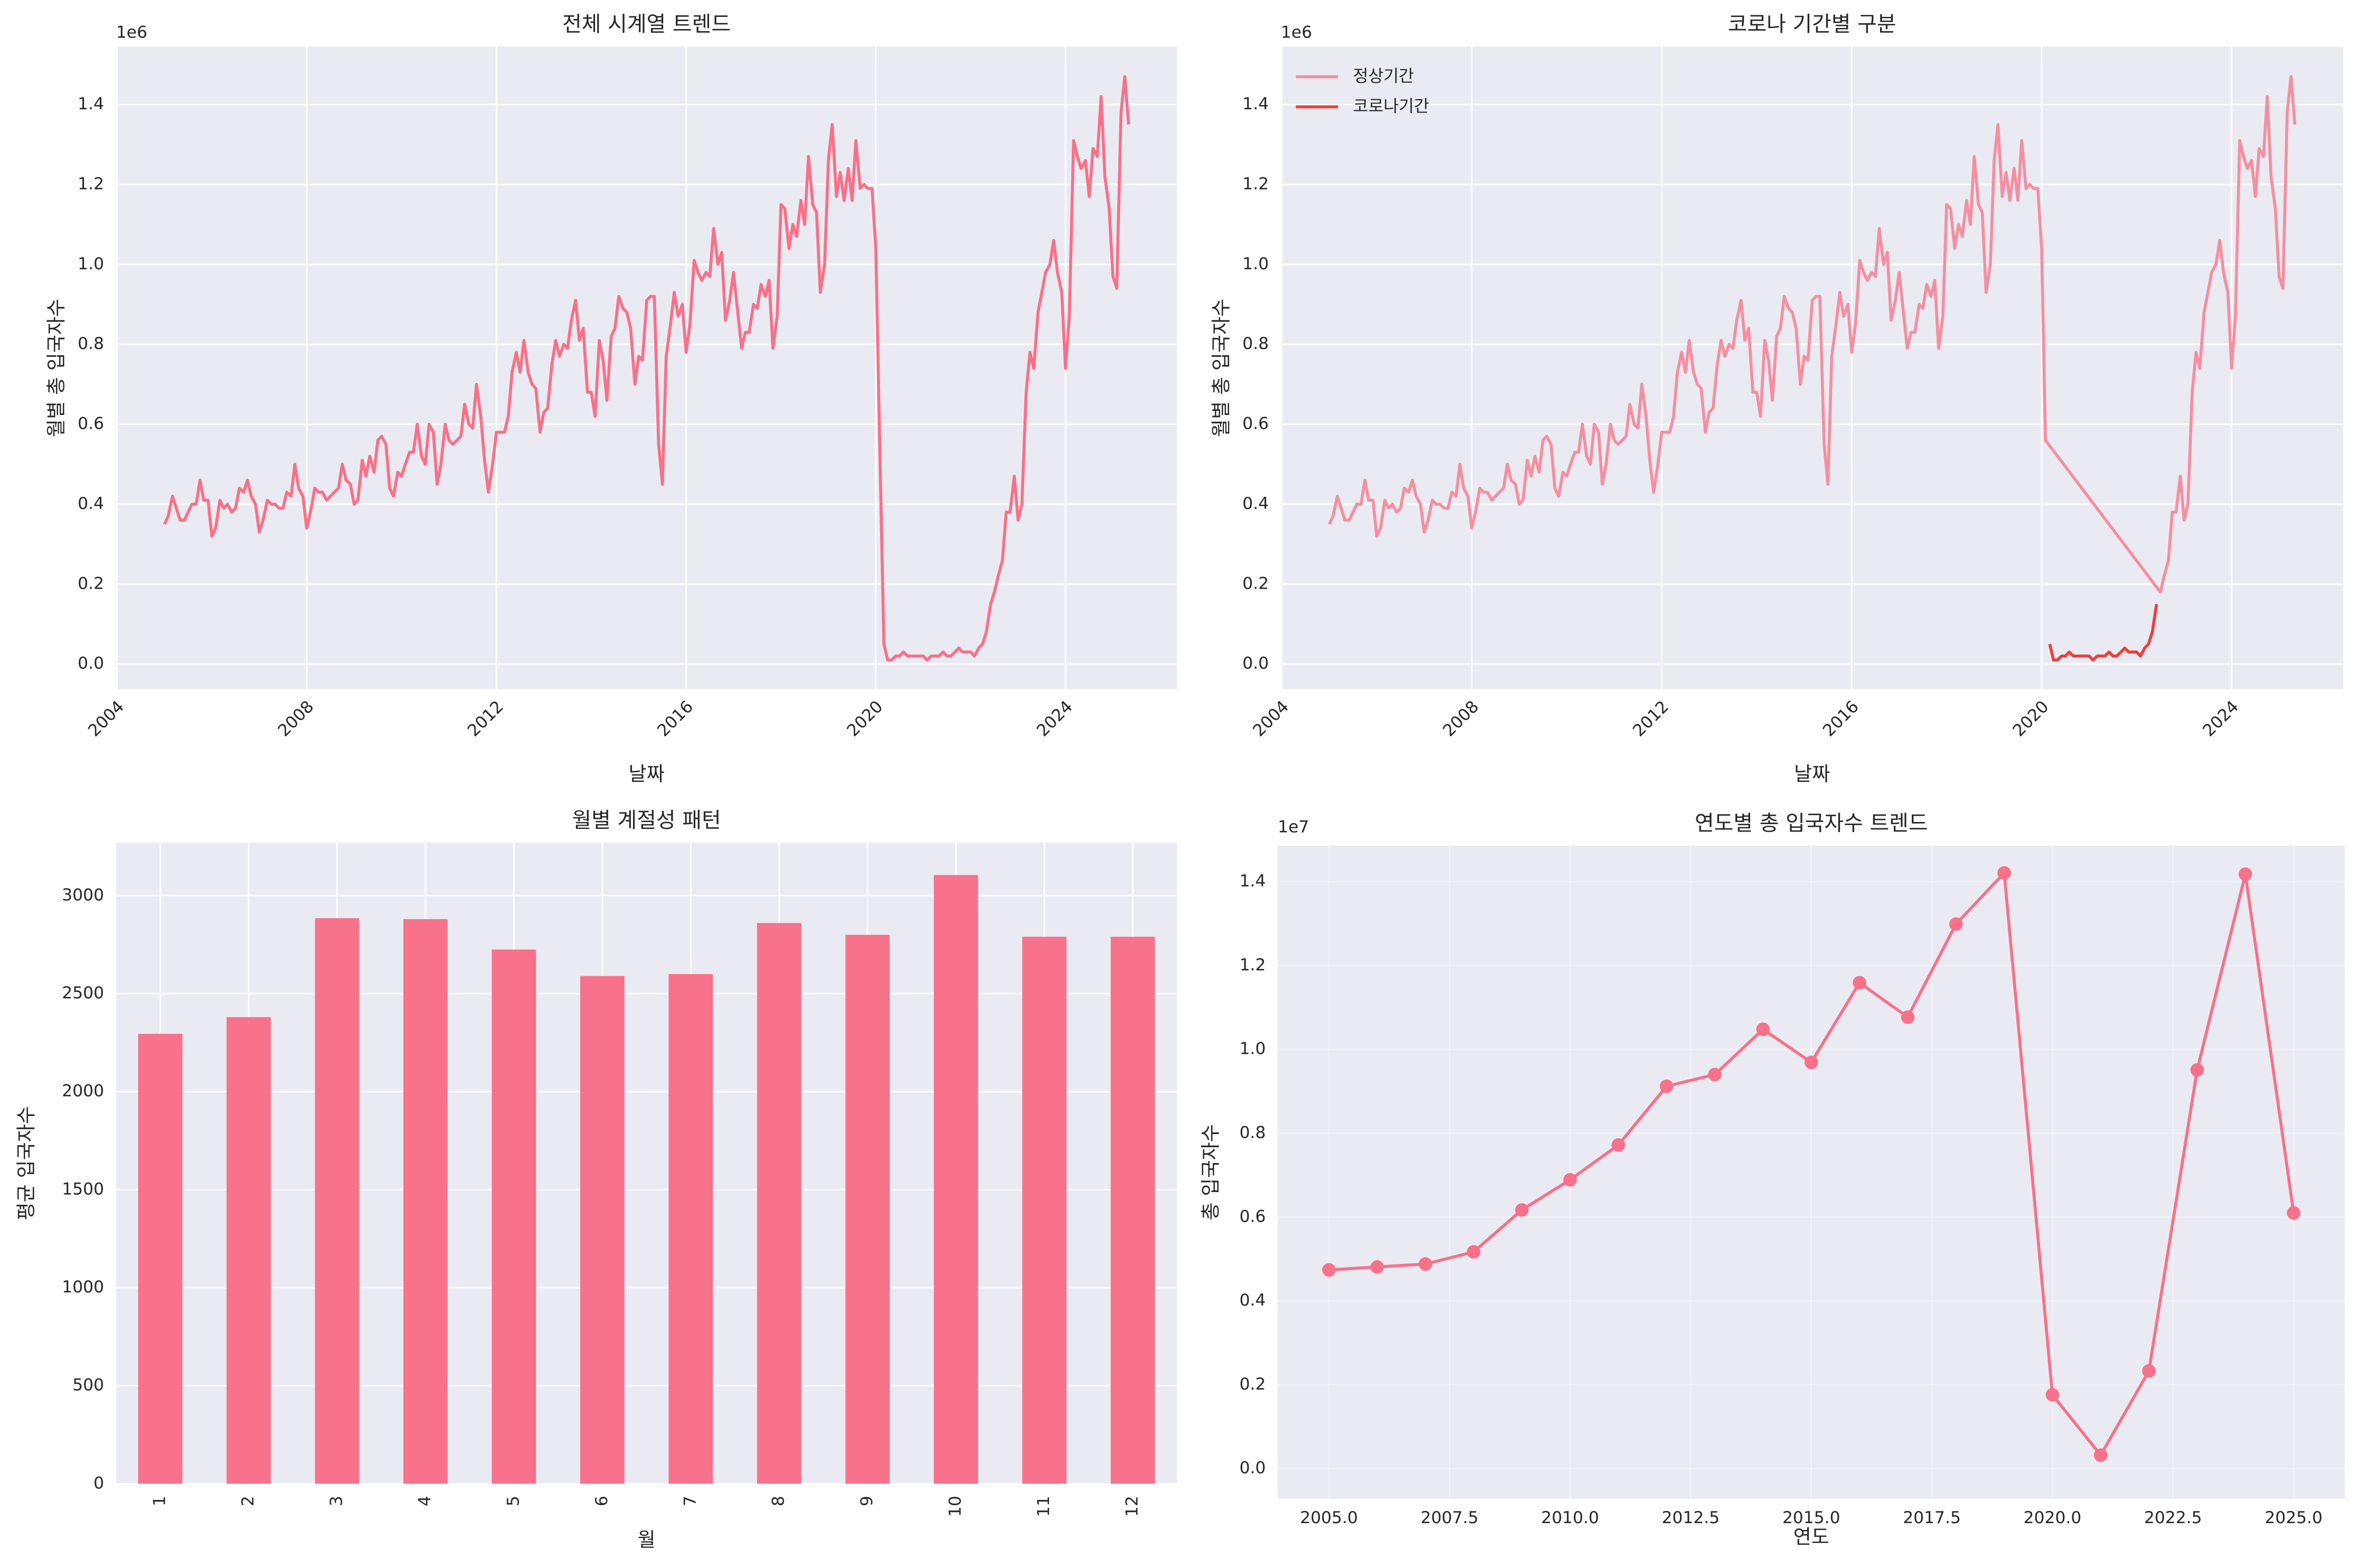 The image size is (2360, 1568). I want to click on x-tick-label: 7, so click(690, 1501).